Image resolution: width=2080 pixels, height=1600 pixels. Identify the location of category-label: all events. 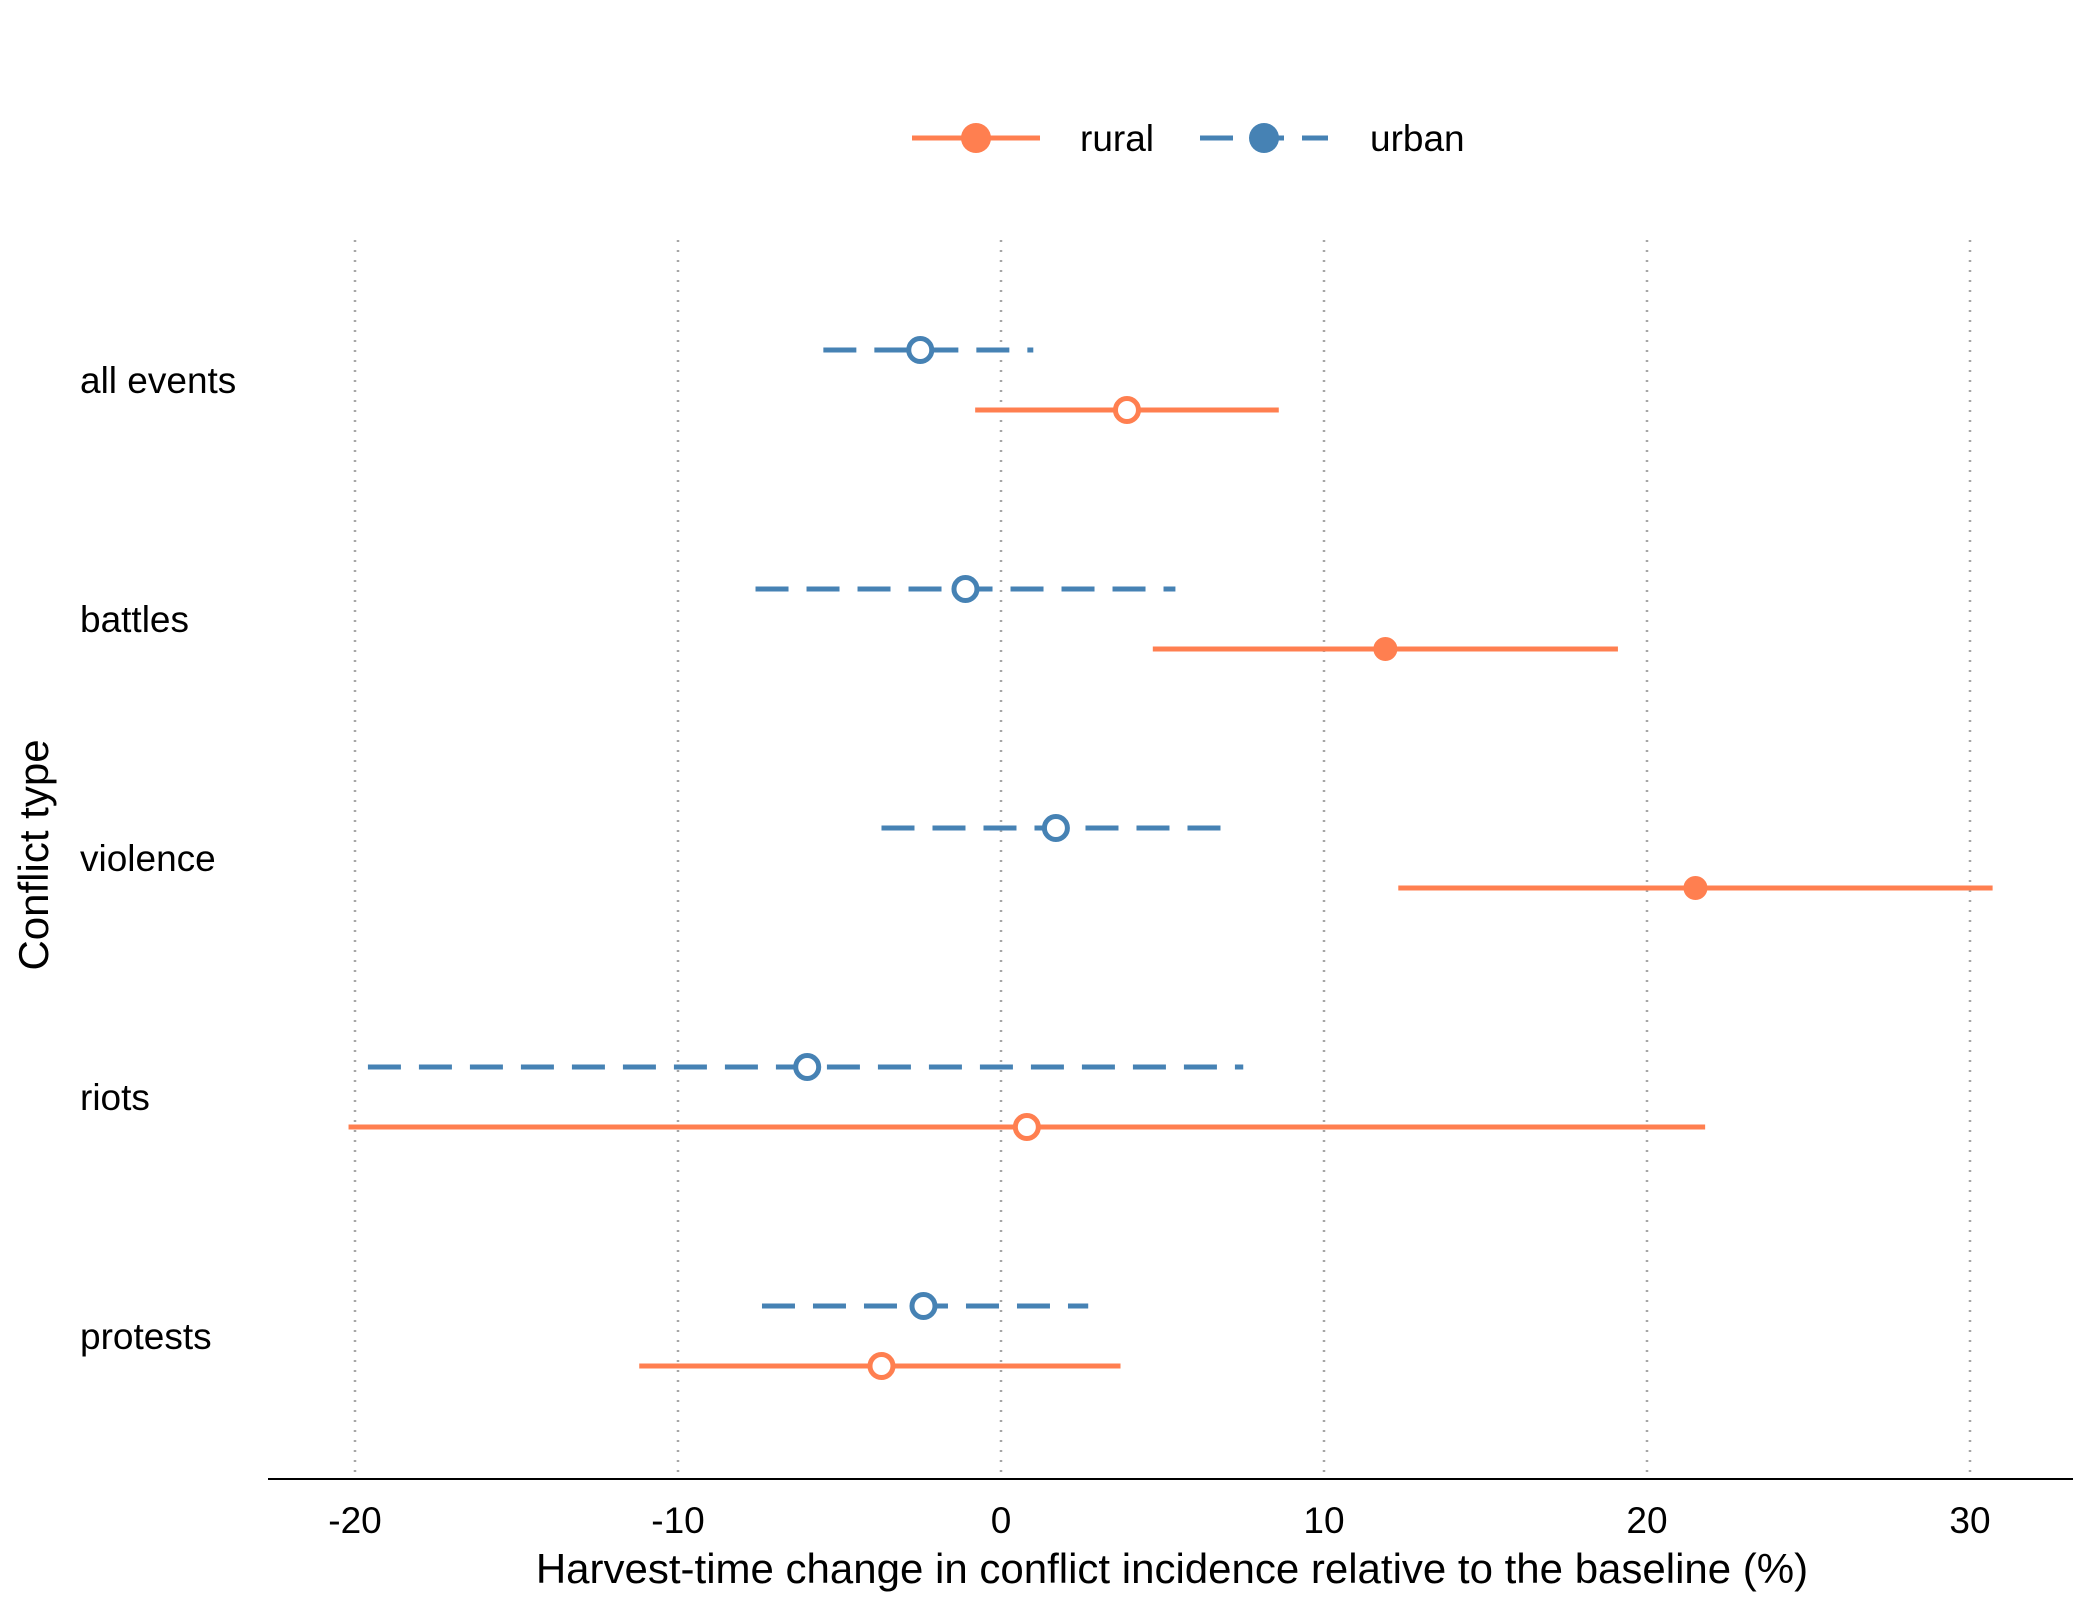
(158, 380).